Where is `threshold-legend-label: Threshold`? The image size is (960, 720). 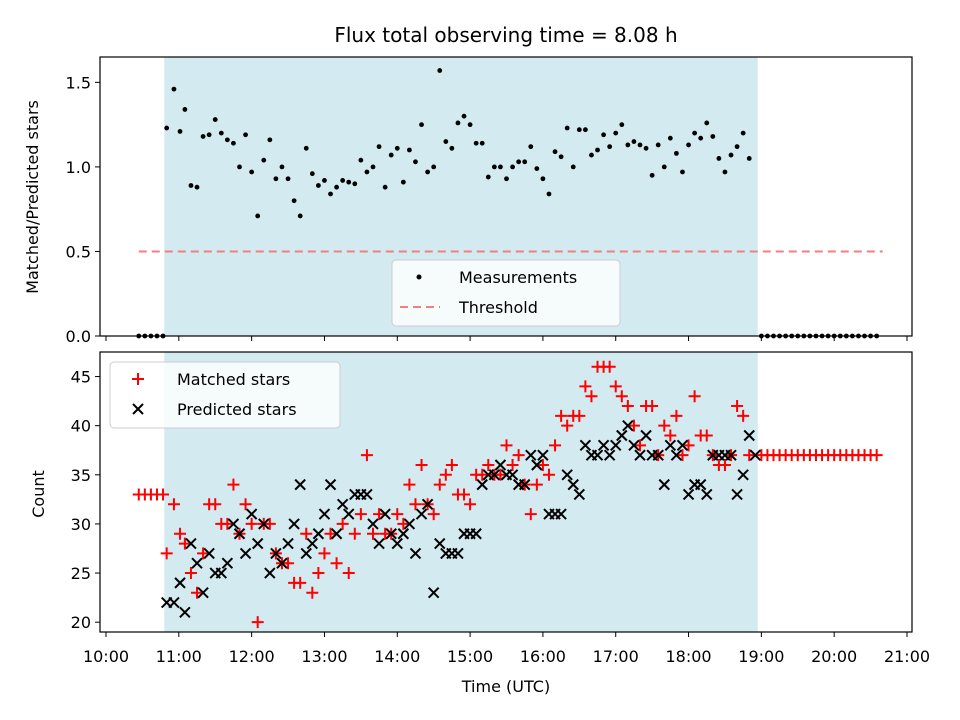 threshold-legend-label: Threshold is located at coordinates (498, 307).